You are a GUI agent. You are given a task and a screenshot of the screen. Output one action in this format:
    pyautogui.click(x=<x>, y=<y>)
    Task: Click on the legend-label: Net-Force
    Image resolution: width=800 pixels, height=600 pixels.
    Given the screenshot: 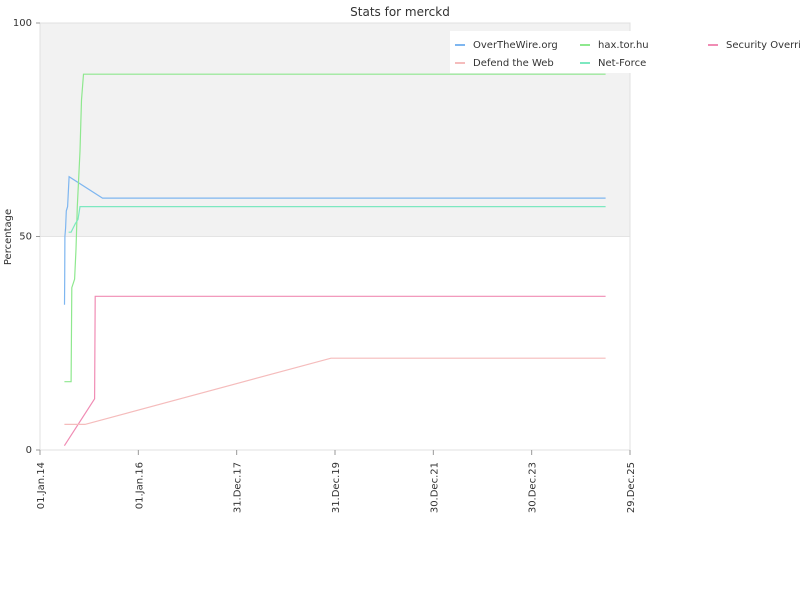 What is the action you would take?
    pyautogui.click(x=622, y=63)
    